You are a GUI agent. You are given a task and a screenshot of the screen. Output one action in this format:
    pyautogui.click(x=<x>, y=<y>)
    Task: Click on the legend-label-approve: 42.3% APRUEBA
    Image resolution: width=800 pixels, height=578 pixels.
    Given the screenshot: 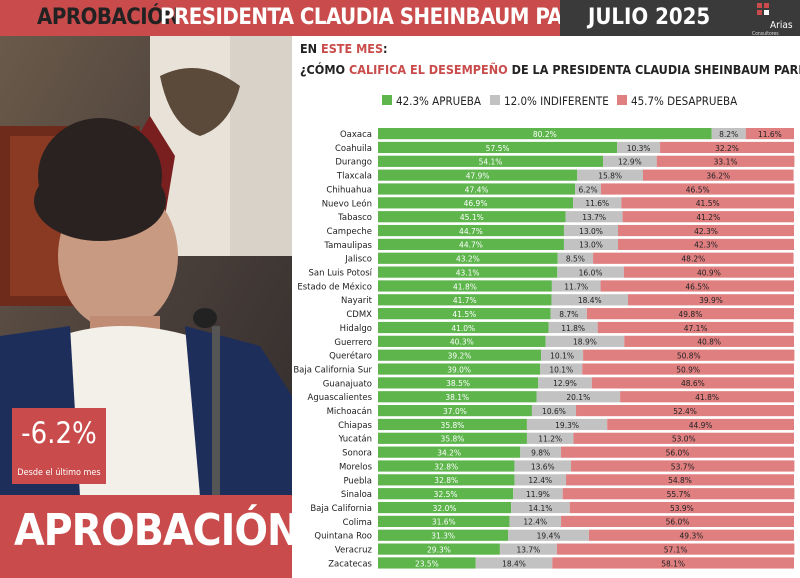 What is the action you would take?
    pyautogui.click(x=438, y=101)
    